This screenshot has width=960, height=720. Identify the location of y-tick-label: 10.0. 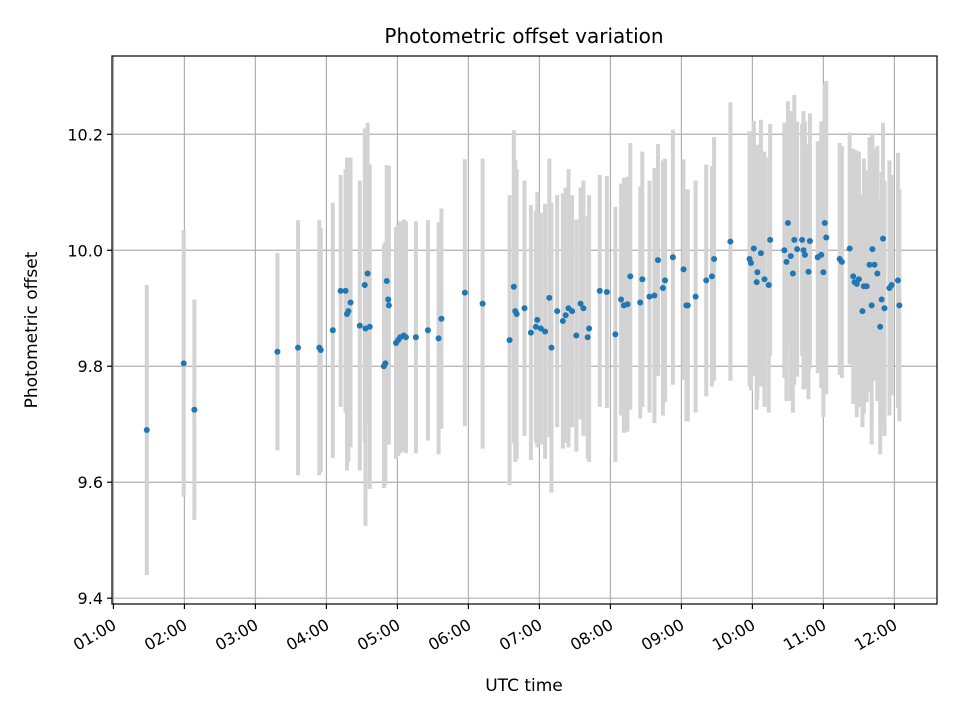
(85, 250).